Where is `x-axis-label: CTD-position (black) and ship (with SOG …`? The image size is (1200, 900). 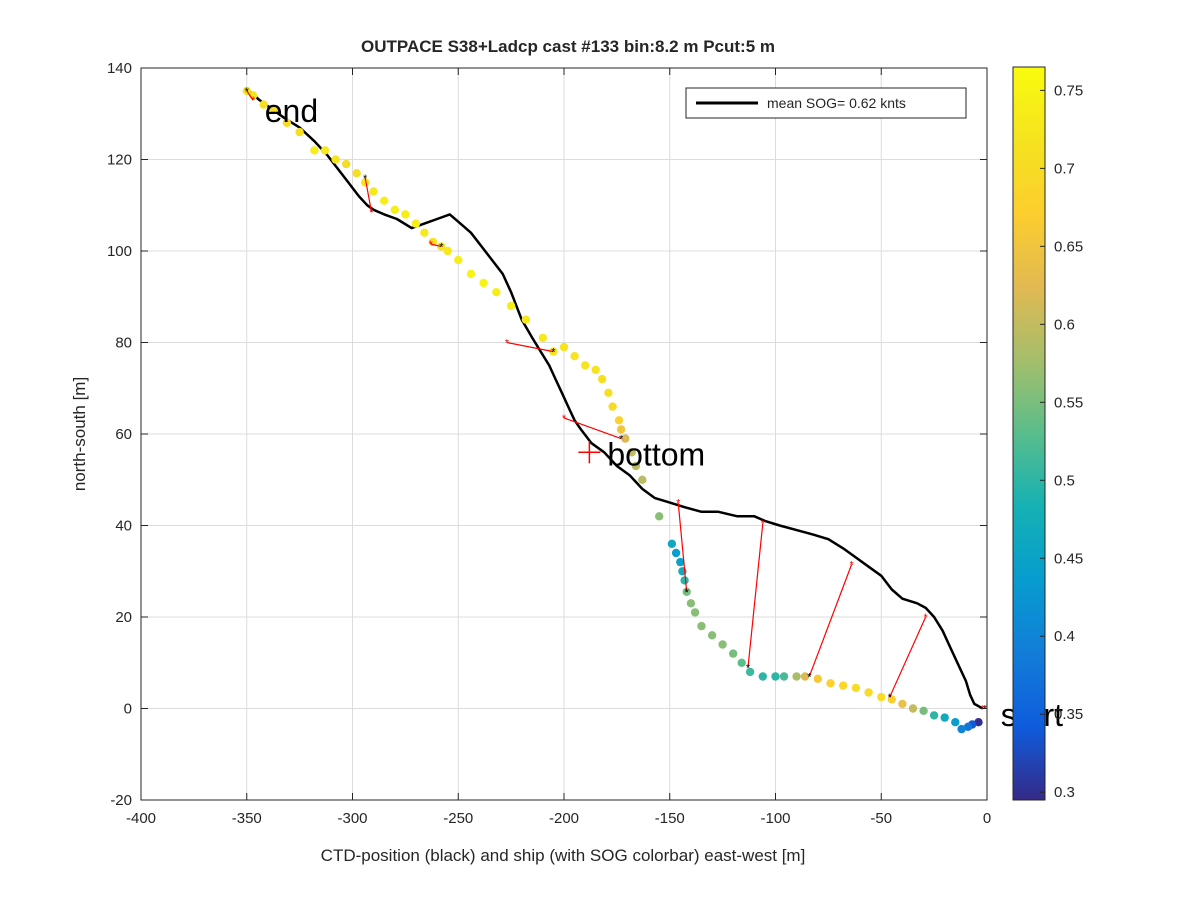
x-axis-label: CTD-position (black) and ship (with SOG … is located at coordinates (563, 855).